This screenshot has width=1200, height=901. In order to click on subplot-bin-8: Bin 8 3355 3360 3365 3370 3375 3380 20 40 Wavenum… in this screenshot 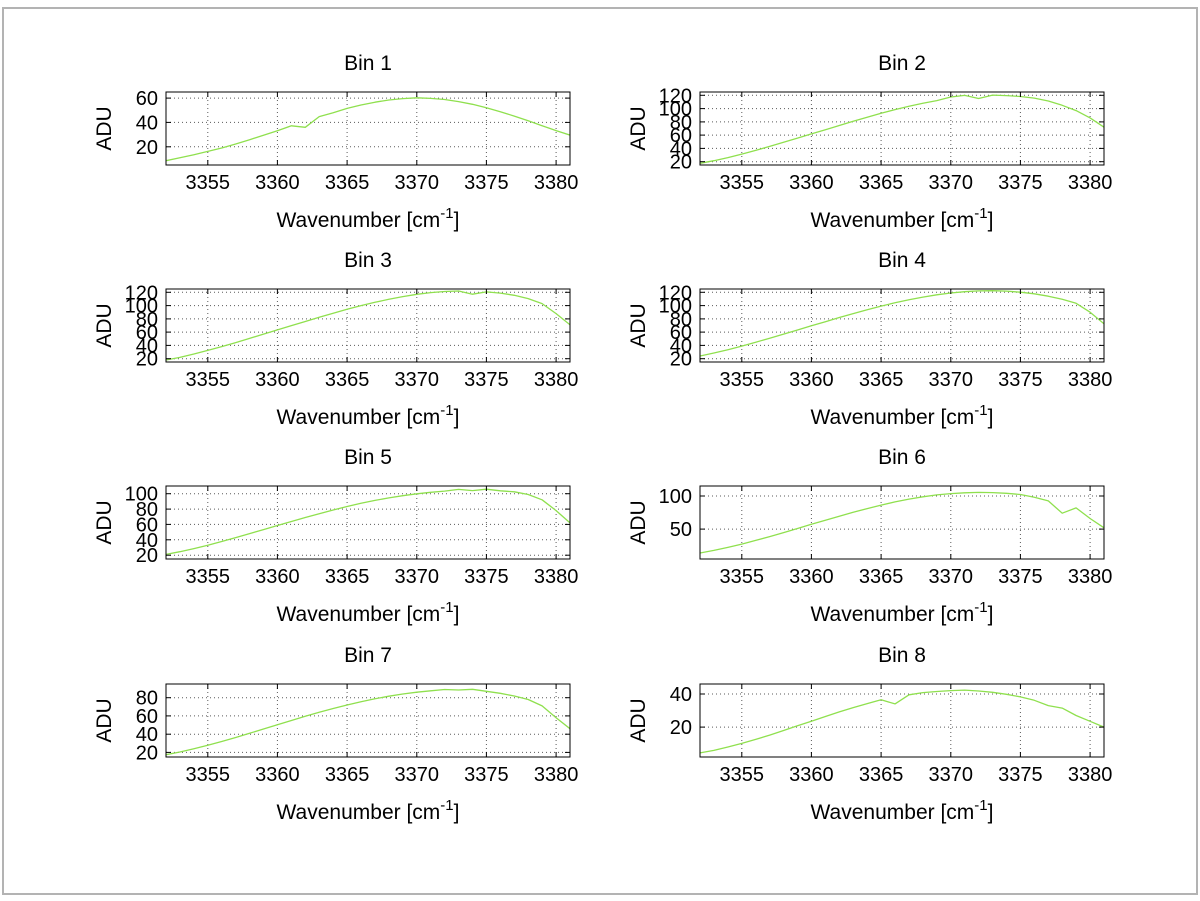, I will do `click(869, 734)`.